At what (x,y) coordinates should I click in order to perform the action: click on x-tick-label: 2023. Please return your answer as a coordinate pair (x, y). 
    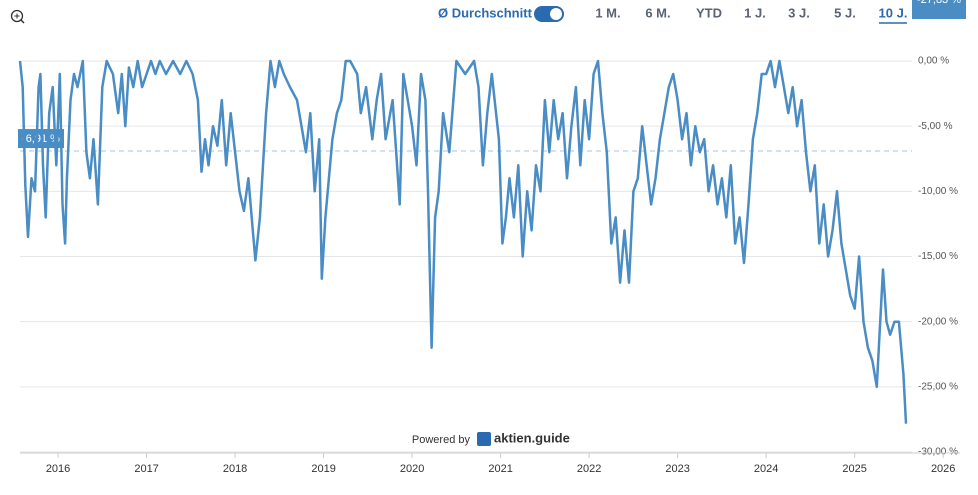
    Looking at the image, I should click on (677, 469).